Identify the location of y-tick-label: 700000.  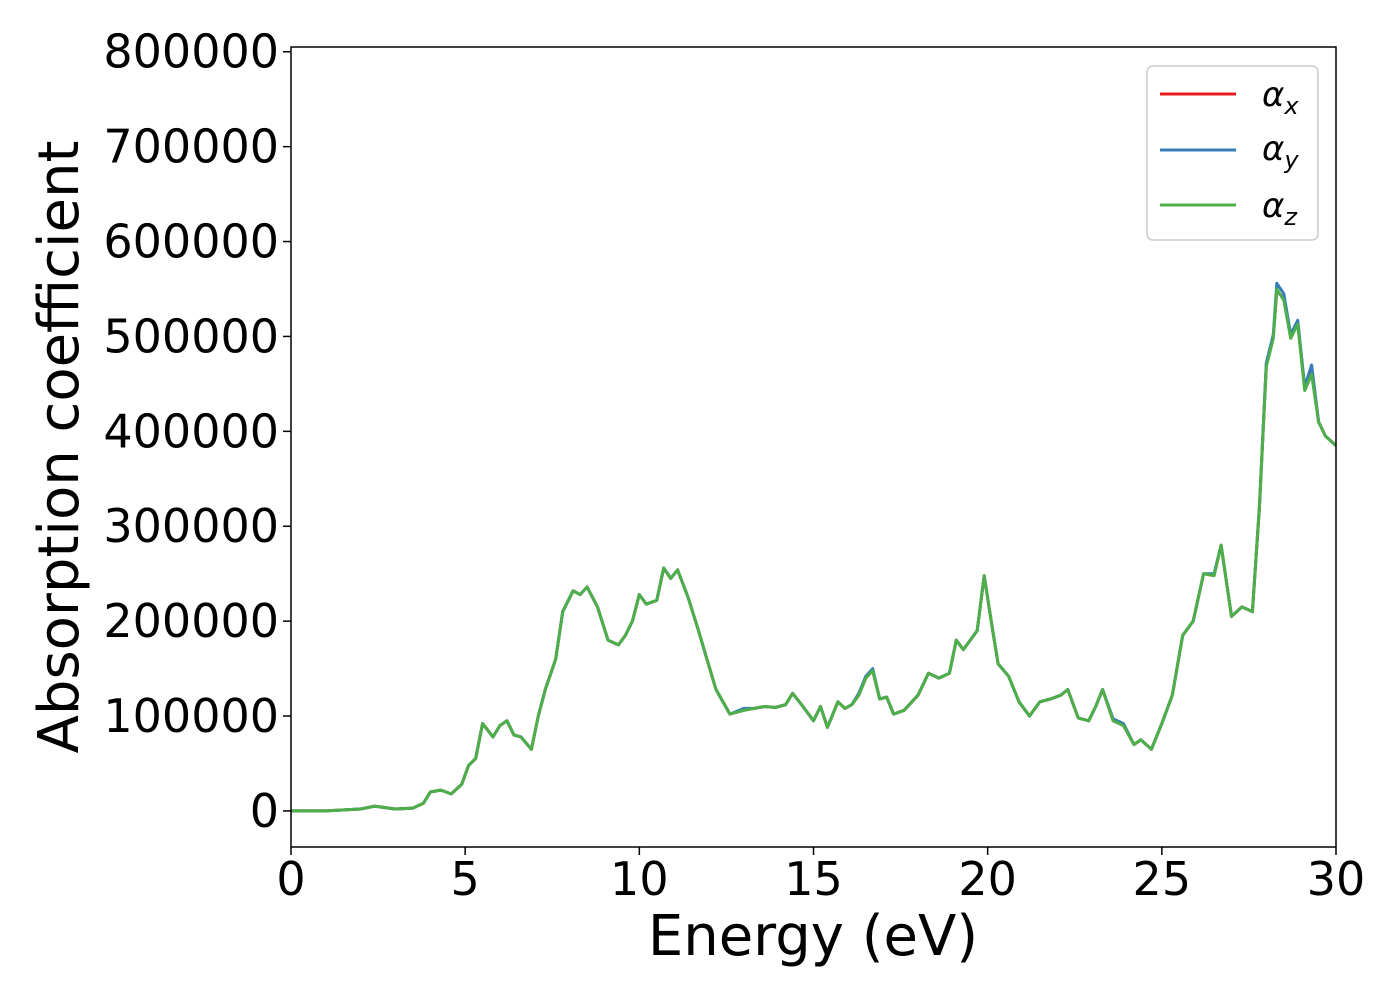
(191, 147).